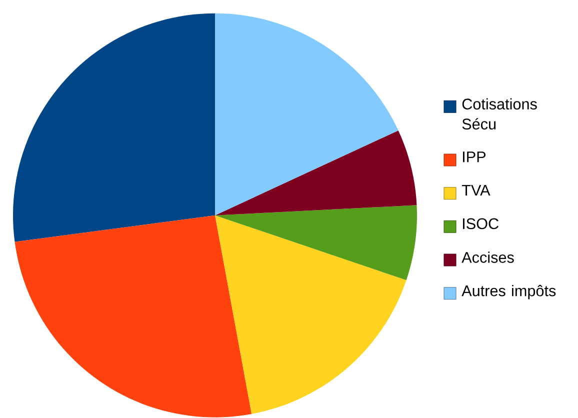 The width and height of the screenshot is (578, 418). I want to click on legend-label: IPP, so click(474, 157).